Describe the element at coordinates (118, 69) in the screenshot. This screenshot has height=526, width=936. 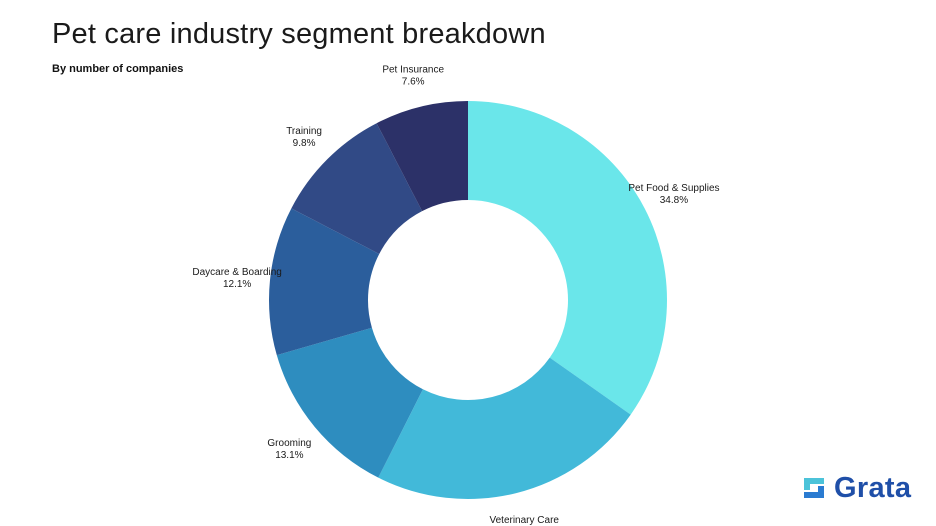
I see `chart-subtitle: By number of companies` at that location.